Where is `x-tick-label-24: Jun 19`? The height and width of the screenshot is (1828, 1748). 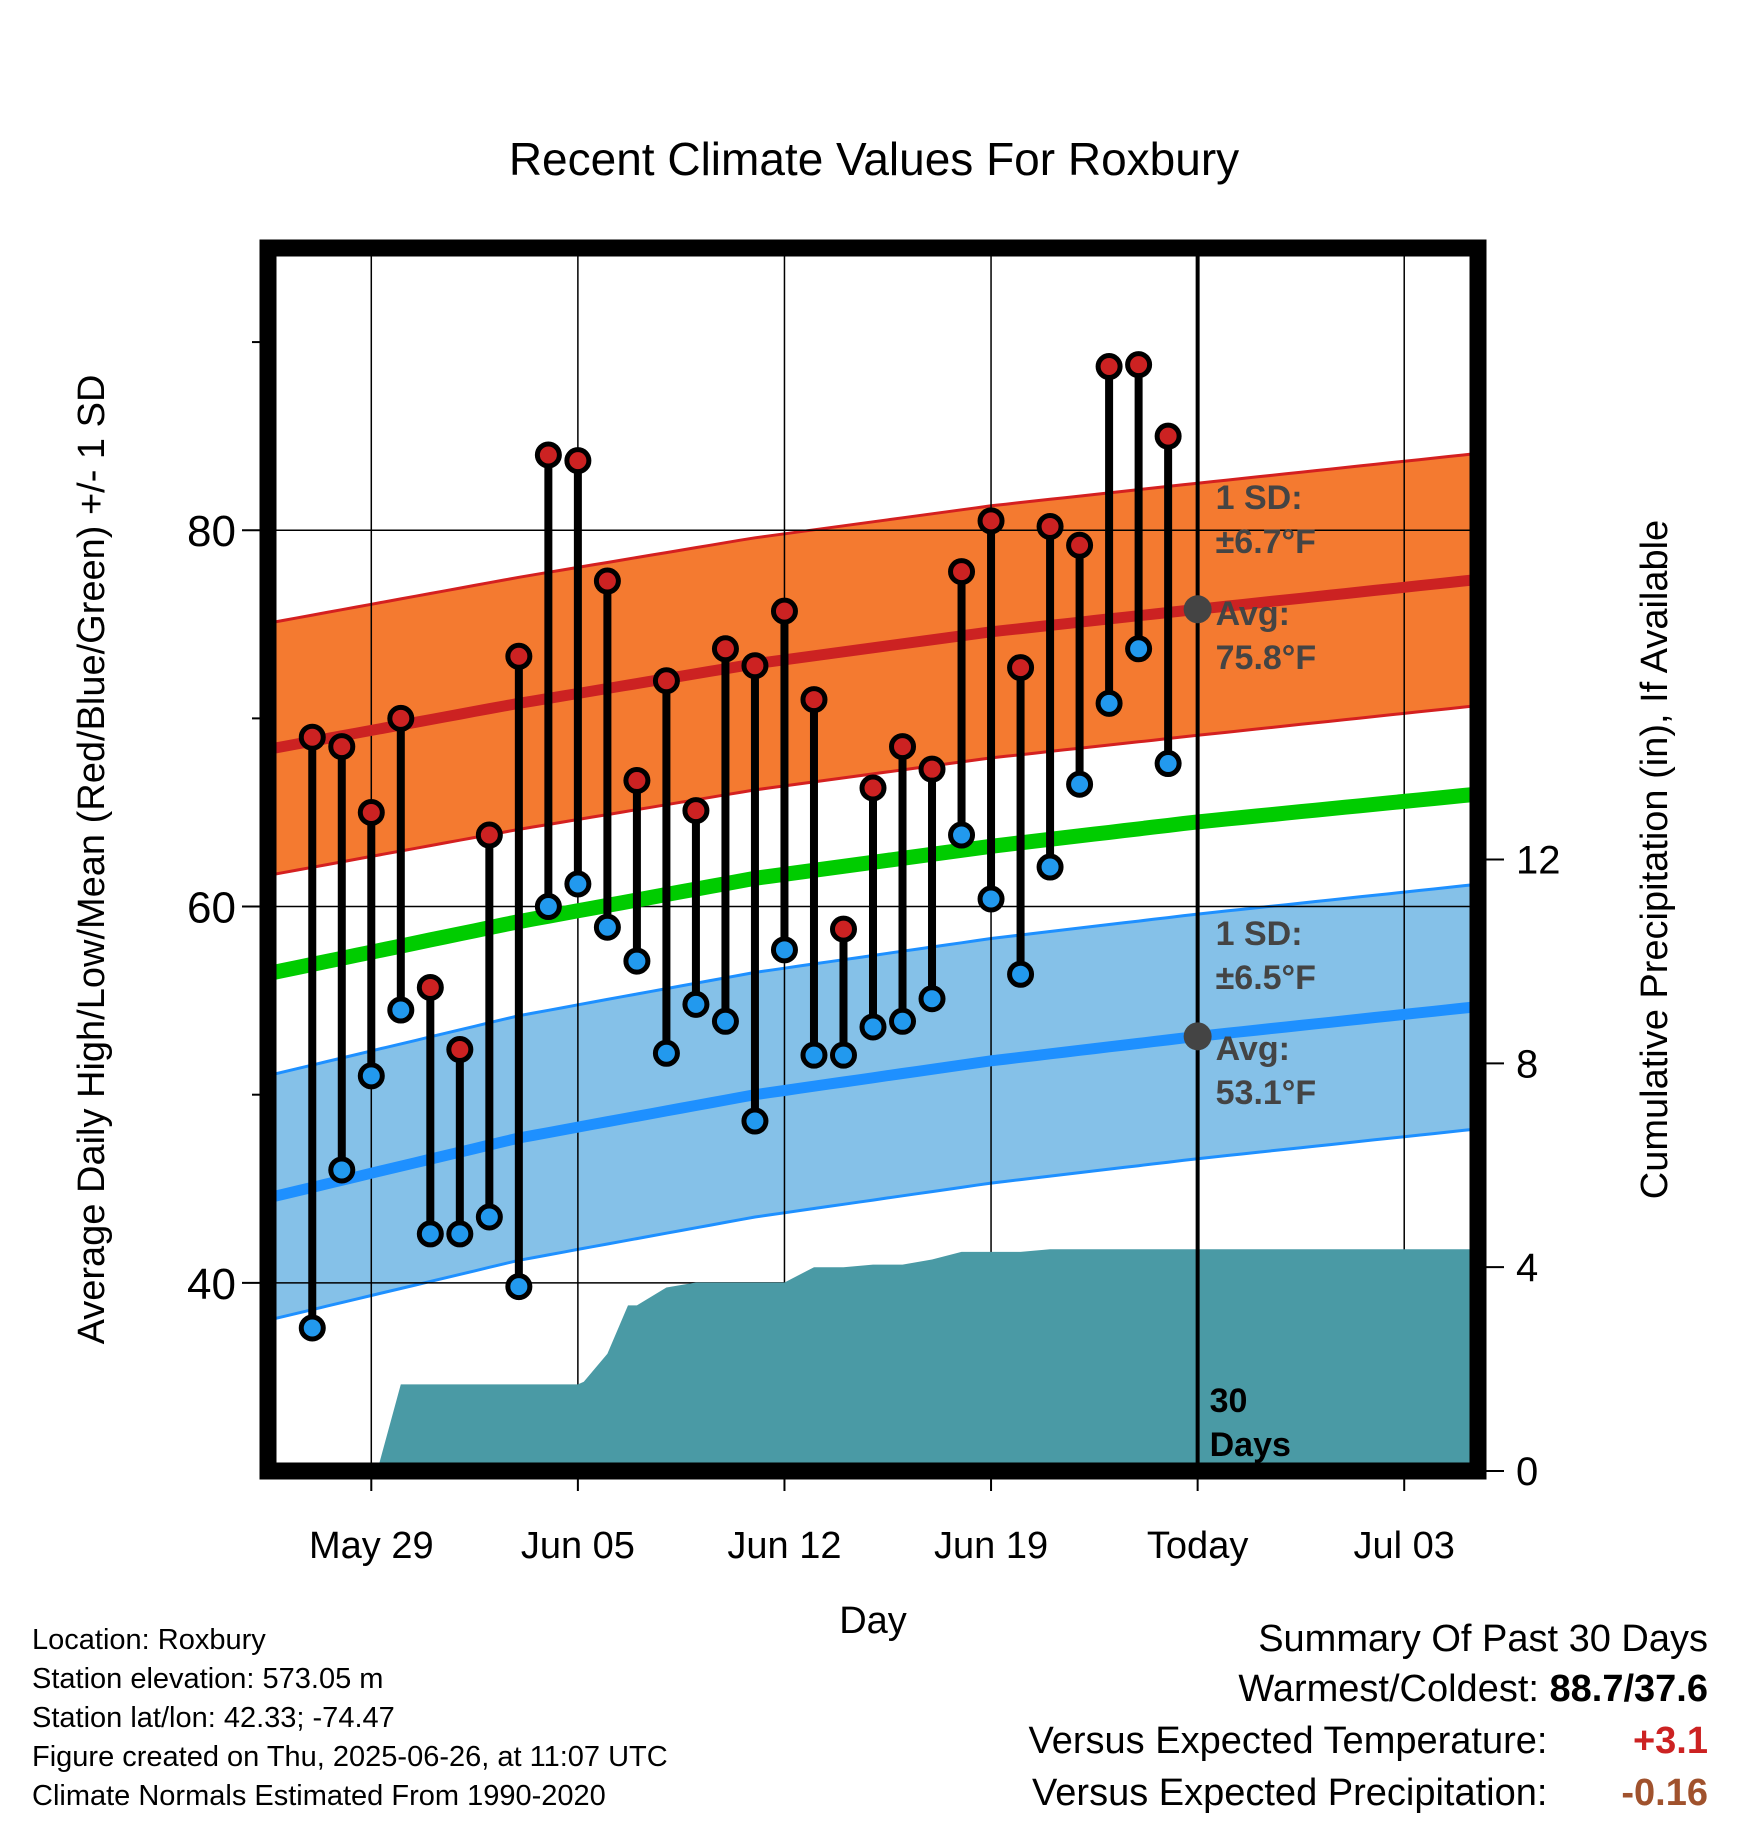
x-tick-label-24: Jun 19 is located at coordinates (991, 1546).